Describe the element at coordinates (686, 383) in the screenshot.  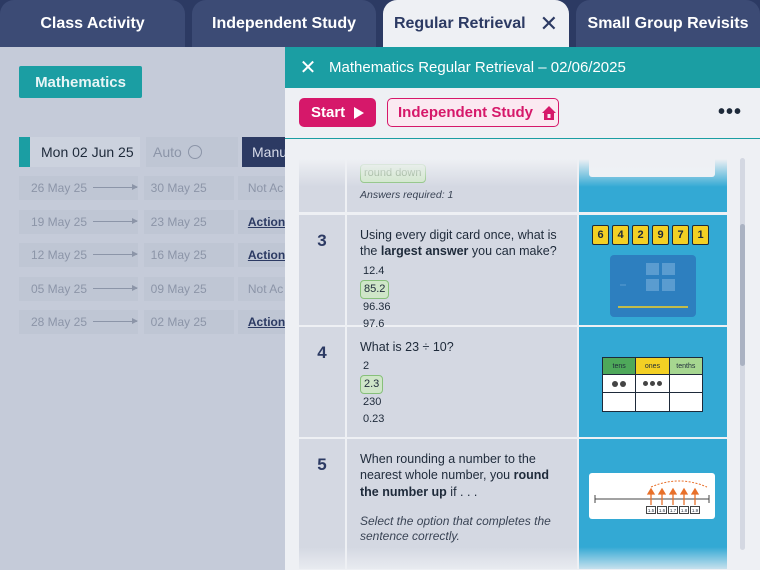
I see `pv-empty-cell` at that location.